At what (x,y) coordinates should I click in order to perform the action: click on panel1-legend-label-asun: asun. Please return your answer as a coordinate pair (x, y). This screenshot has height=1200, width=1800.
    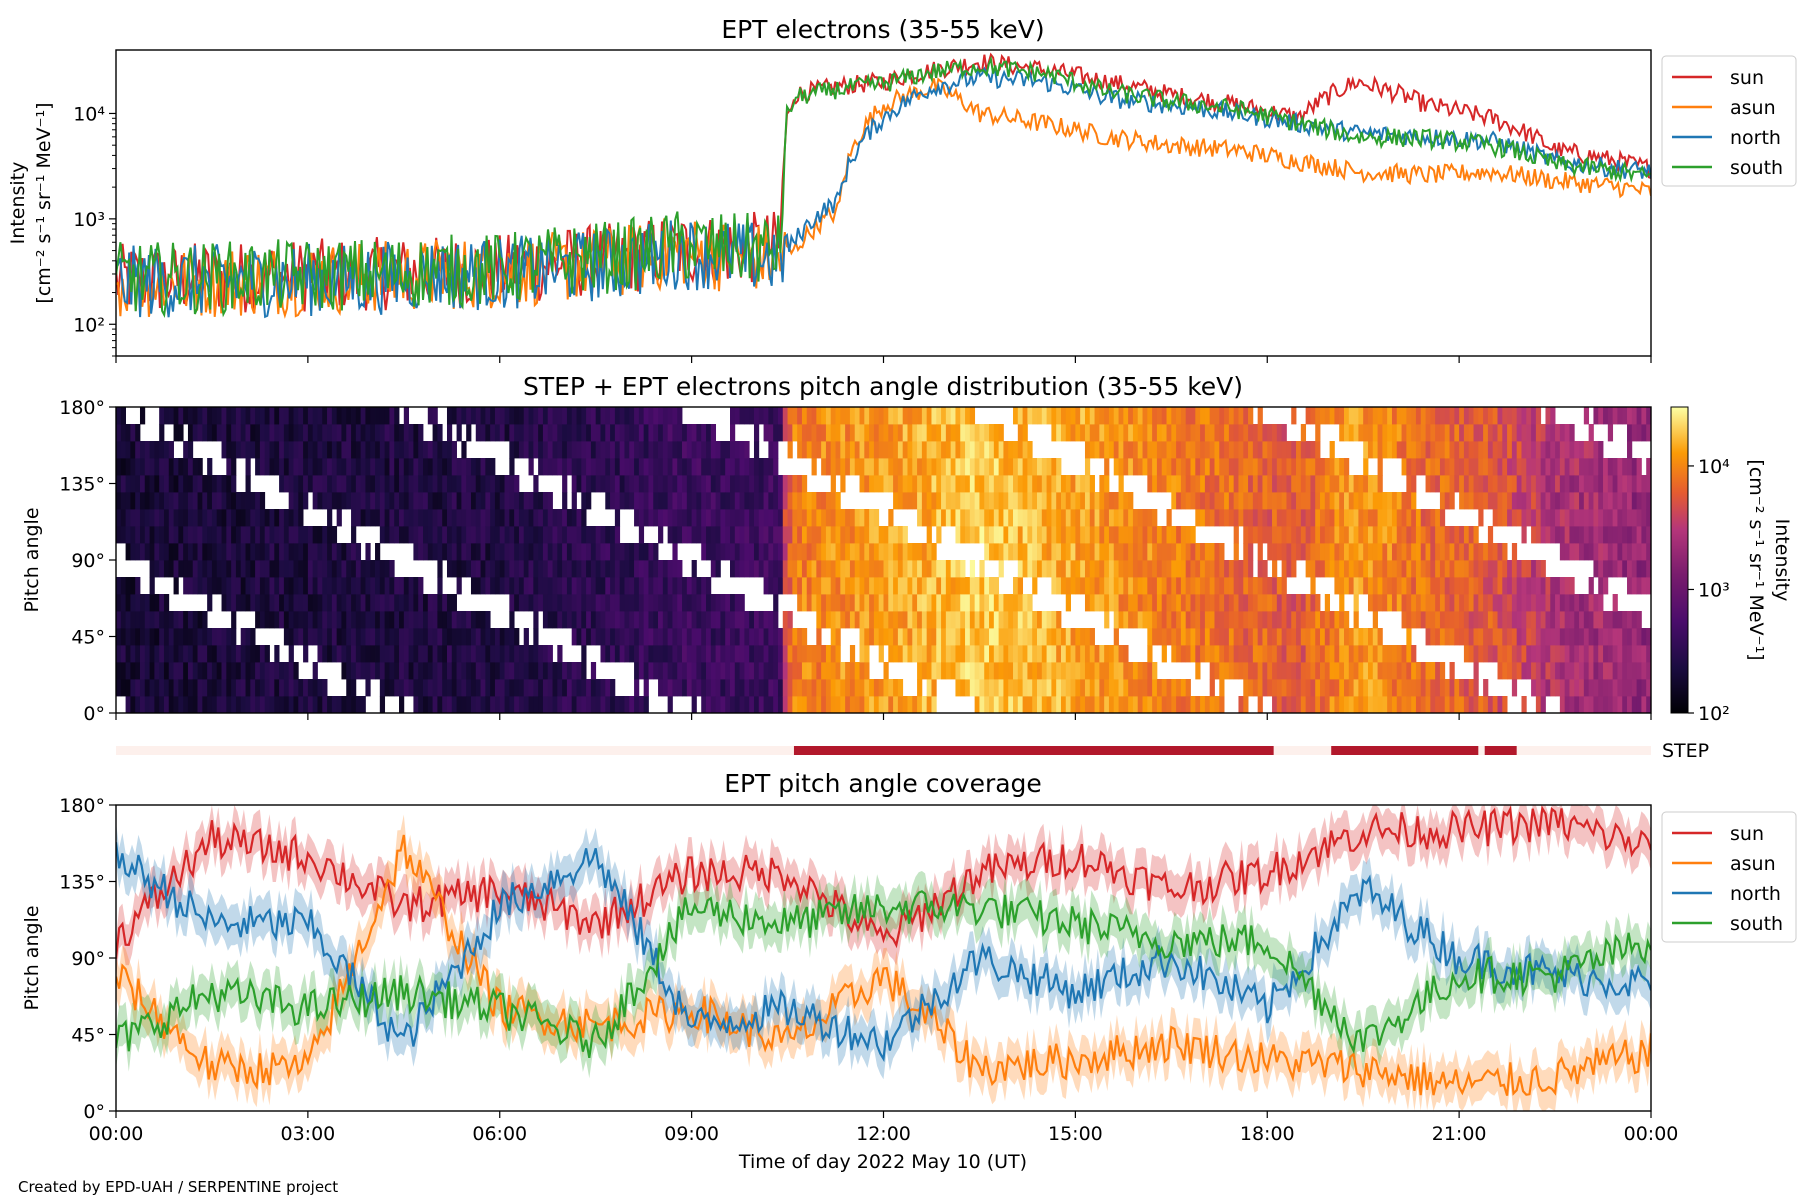
    Looking at the image, I should click on (1753, 108).